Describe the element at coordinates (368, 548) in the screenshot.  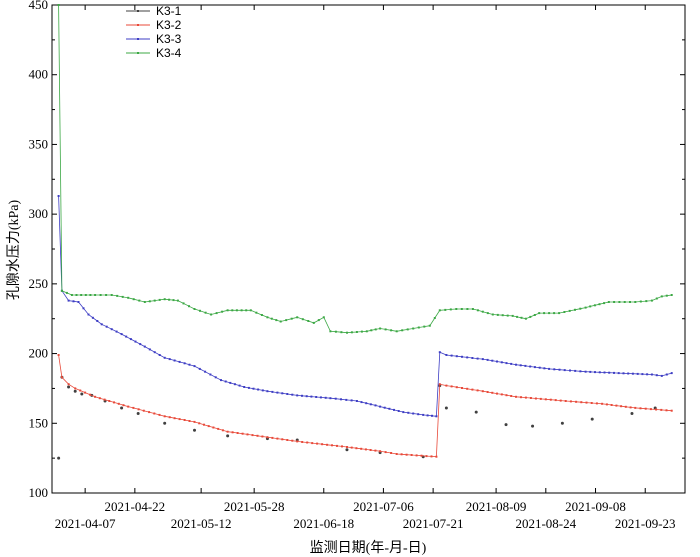
I see `x-axis-title: 监测日期(年-月-日)` at that location.